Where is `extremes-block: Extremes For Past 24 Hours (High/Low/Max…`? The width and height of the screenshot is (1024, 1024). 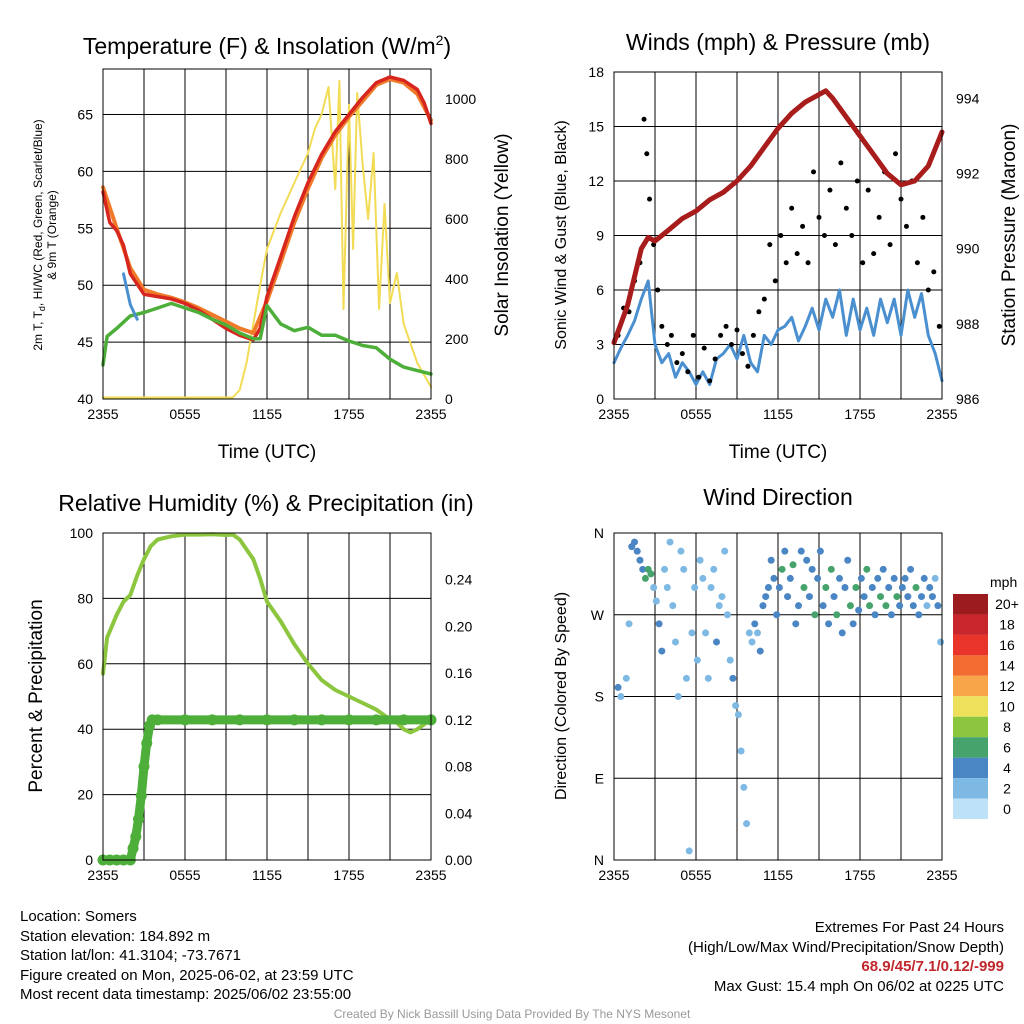 extremes-block: Extremes For Past 24 Hours (High/Low/Max… is located at coordinates (846, 957).